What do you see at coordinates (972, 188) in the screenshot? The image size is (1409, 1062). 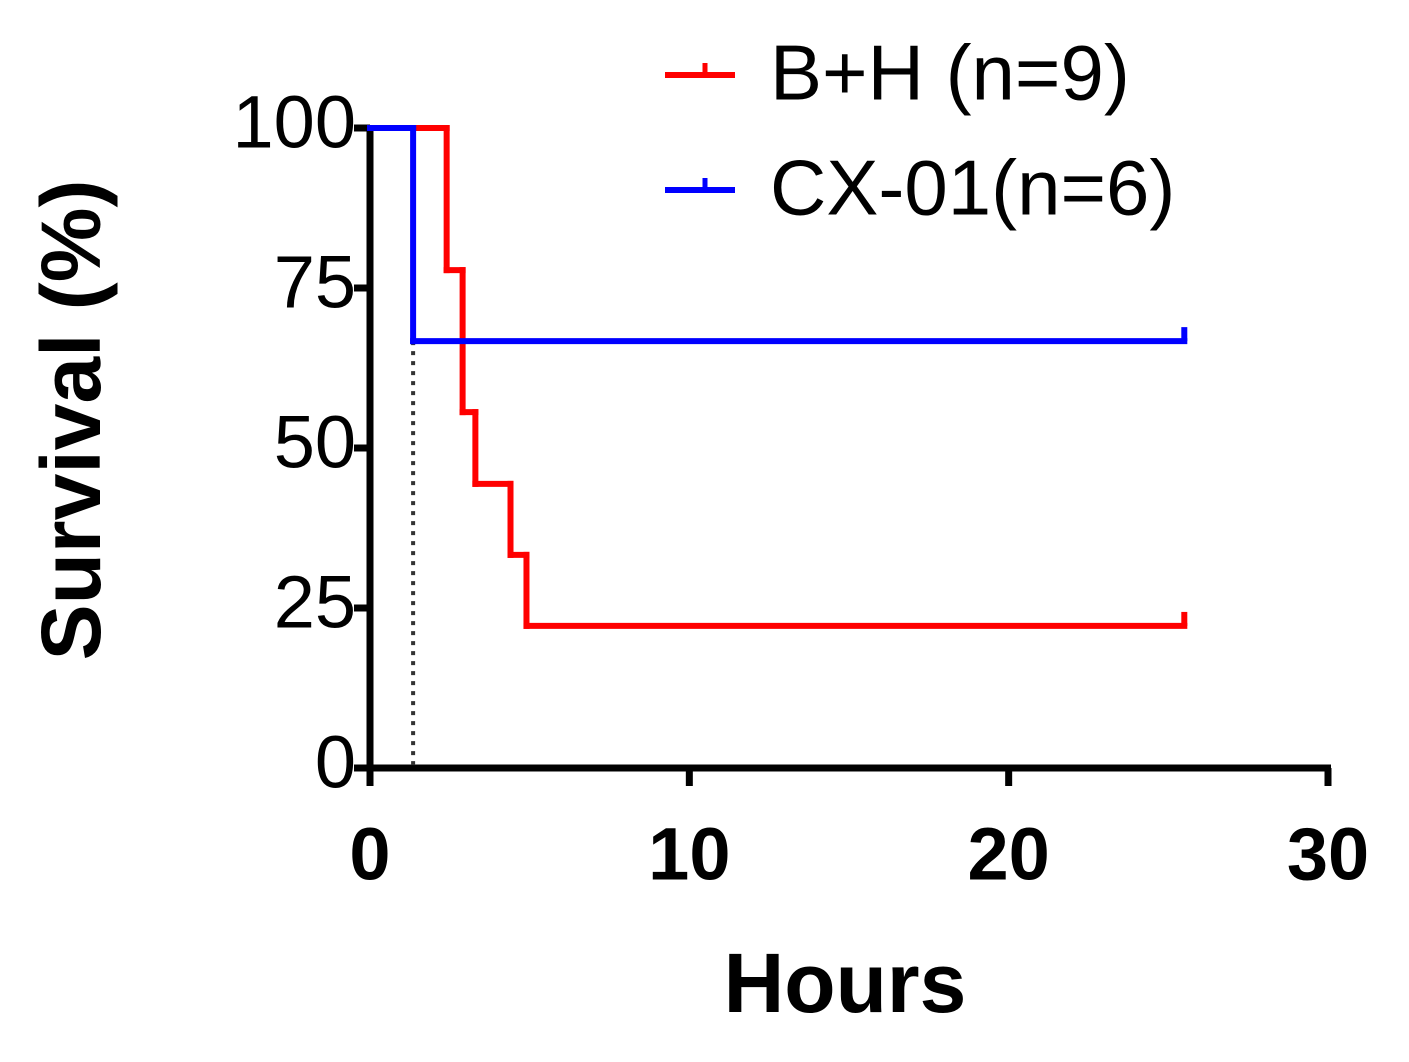 I see `legend-label: CX-01(n=6)` at bounding box center [972, 188].